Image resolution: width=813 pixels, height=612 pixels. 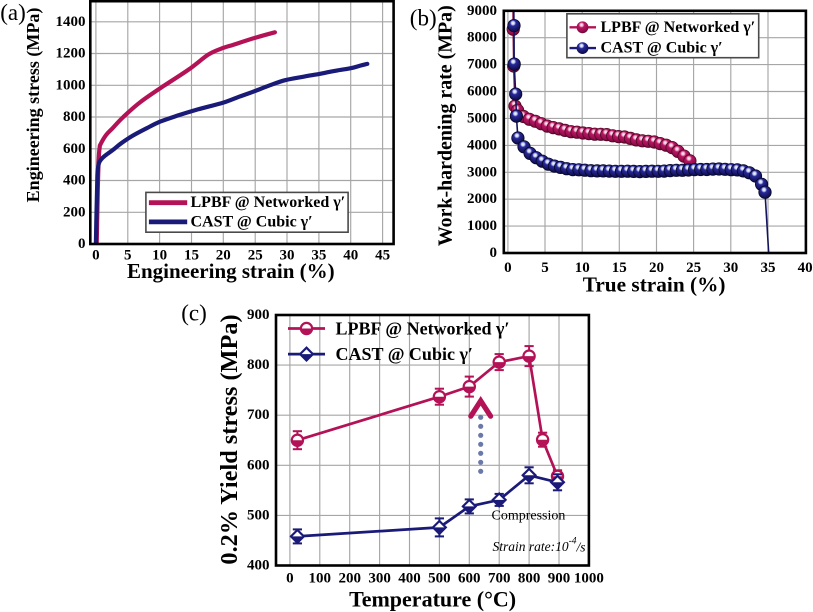 What do you see at coordinates (482, 199) in the screenshot?
I see `svg-text: 2000` at bounding box center [482, 199].